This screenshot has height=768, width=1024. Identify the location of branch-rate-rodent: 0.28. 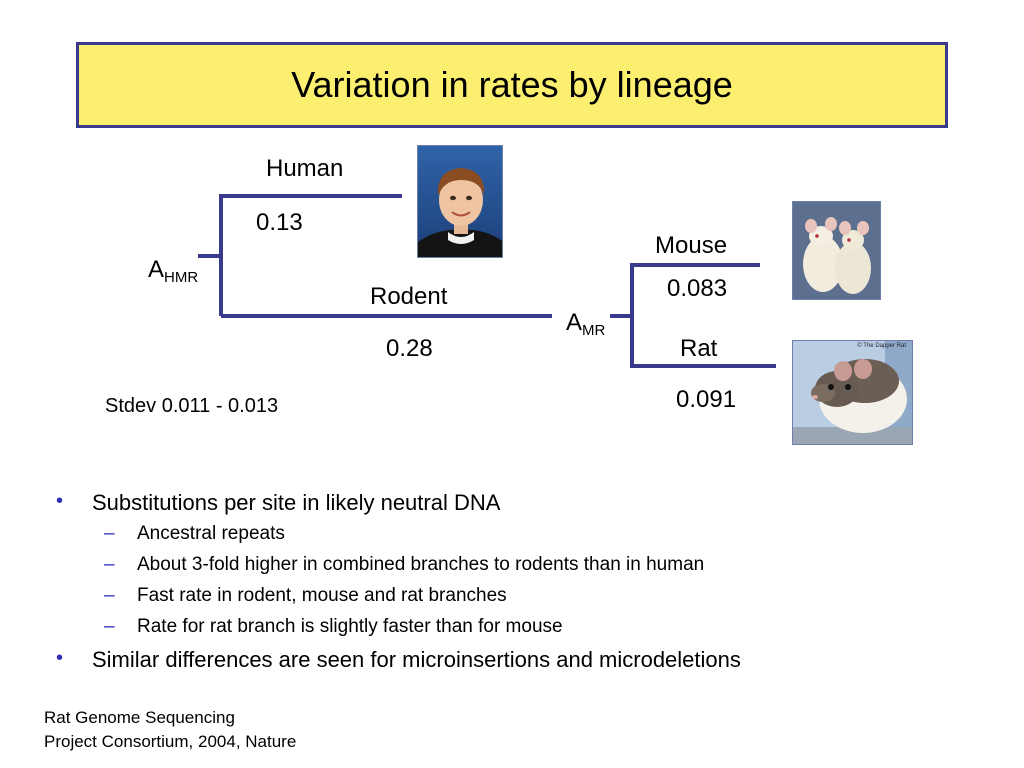
(409, 348).